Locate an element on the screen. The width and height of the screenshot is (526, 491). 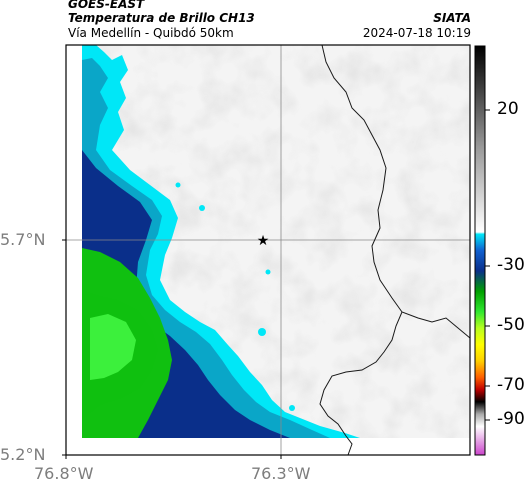
colorbar-label: -90 is located at coordinates (511, 419).